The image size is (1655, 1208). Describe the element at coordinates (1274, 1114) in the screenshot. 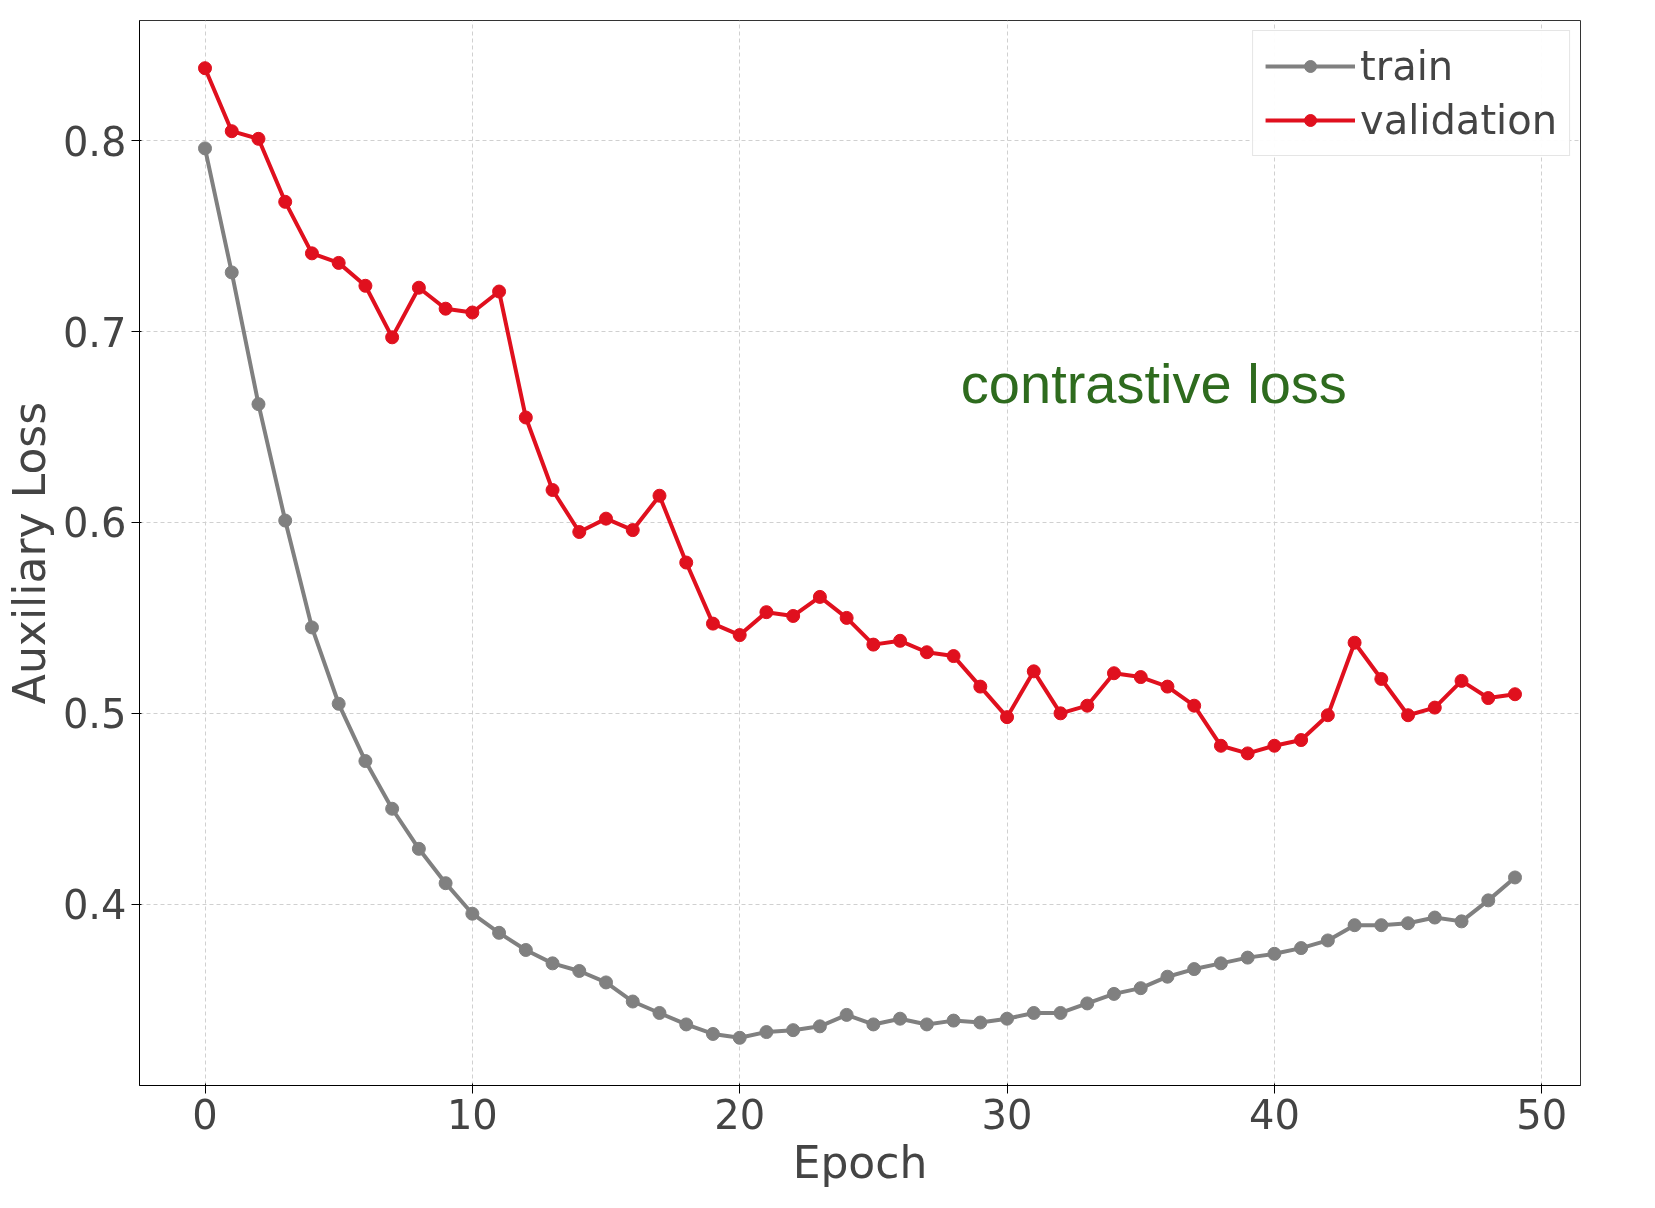

I see `x-tick-label: 40` at that location.